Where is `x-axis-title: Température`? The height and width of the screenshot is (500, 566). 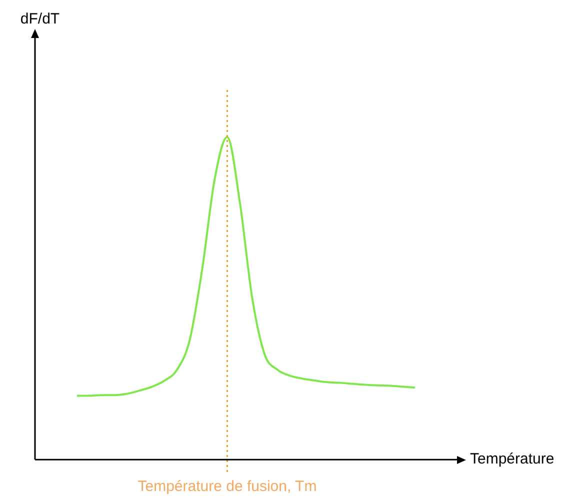 x-axis-title: Température is located at coordinates (512, 459).